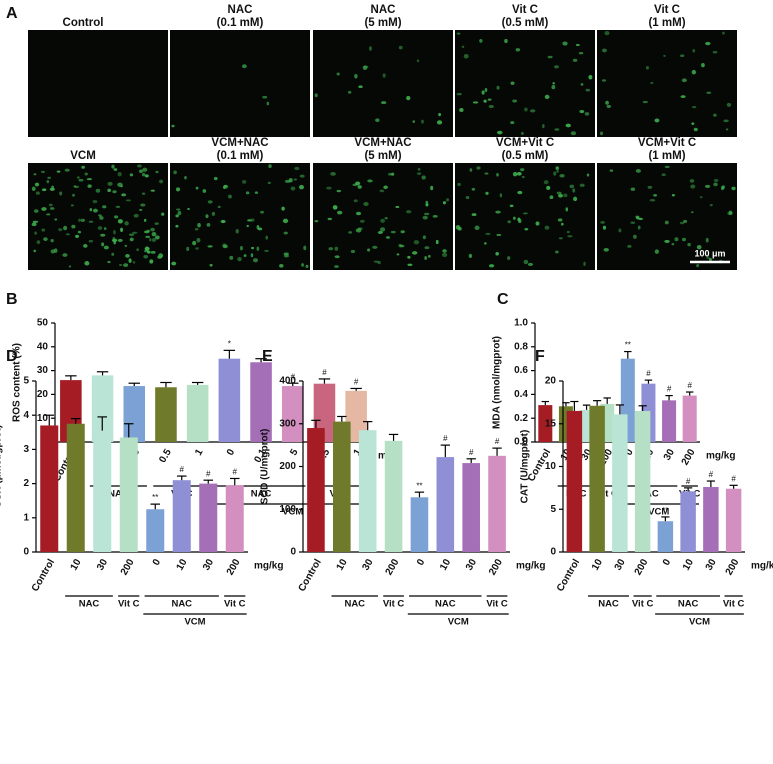 This screenshot has width=773, height=764. I want to click on image-label: VCM+NAC, so click(382, 143).